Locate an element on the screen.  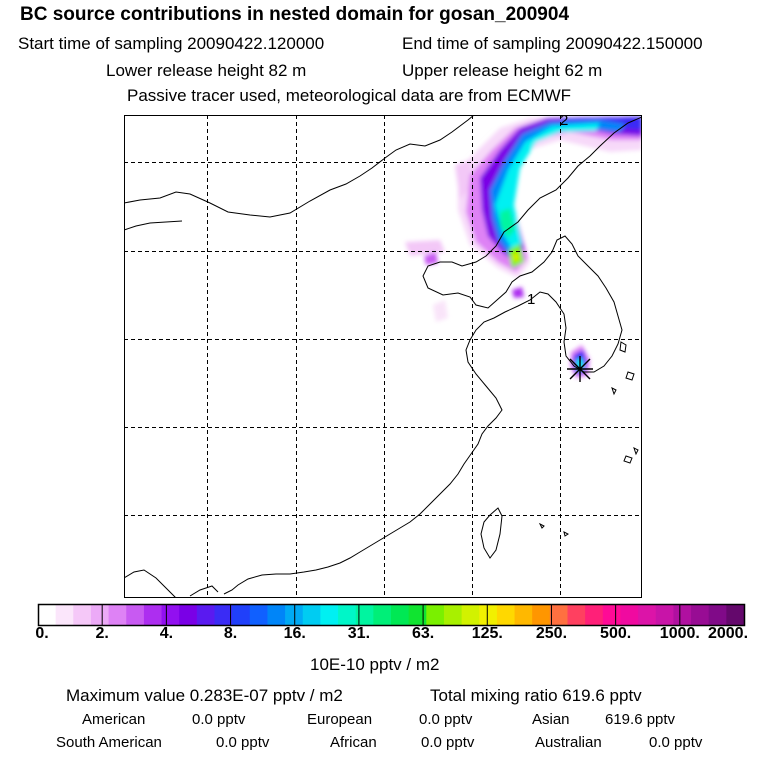
colorbar-tick-label: 125. is located at coordinates (487, 633).